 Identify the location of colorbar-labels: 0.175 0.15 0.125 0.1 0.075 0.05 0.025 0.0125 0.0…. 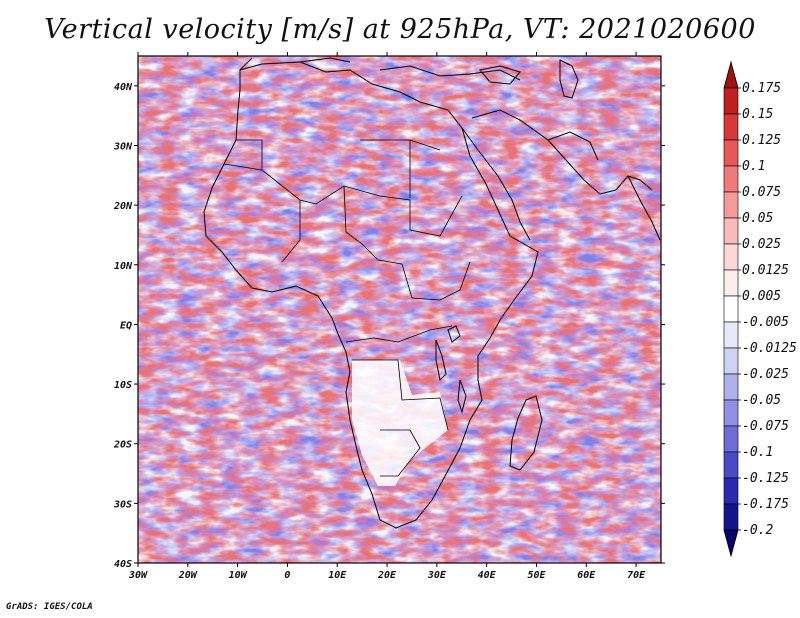
(769, 309).